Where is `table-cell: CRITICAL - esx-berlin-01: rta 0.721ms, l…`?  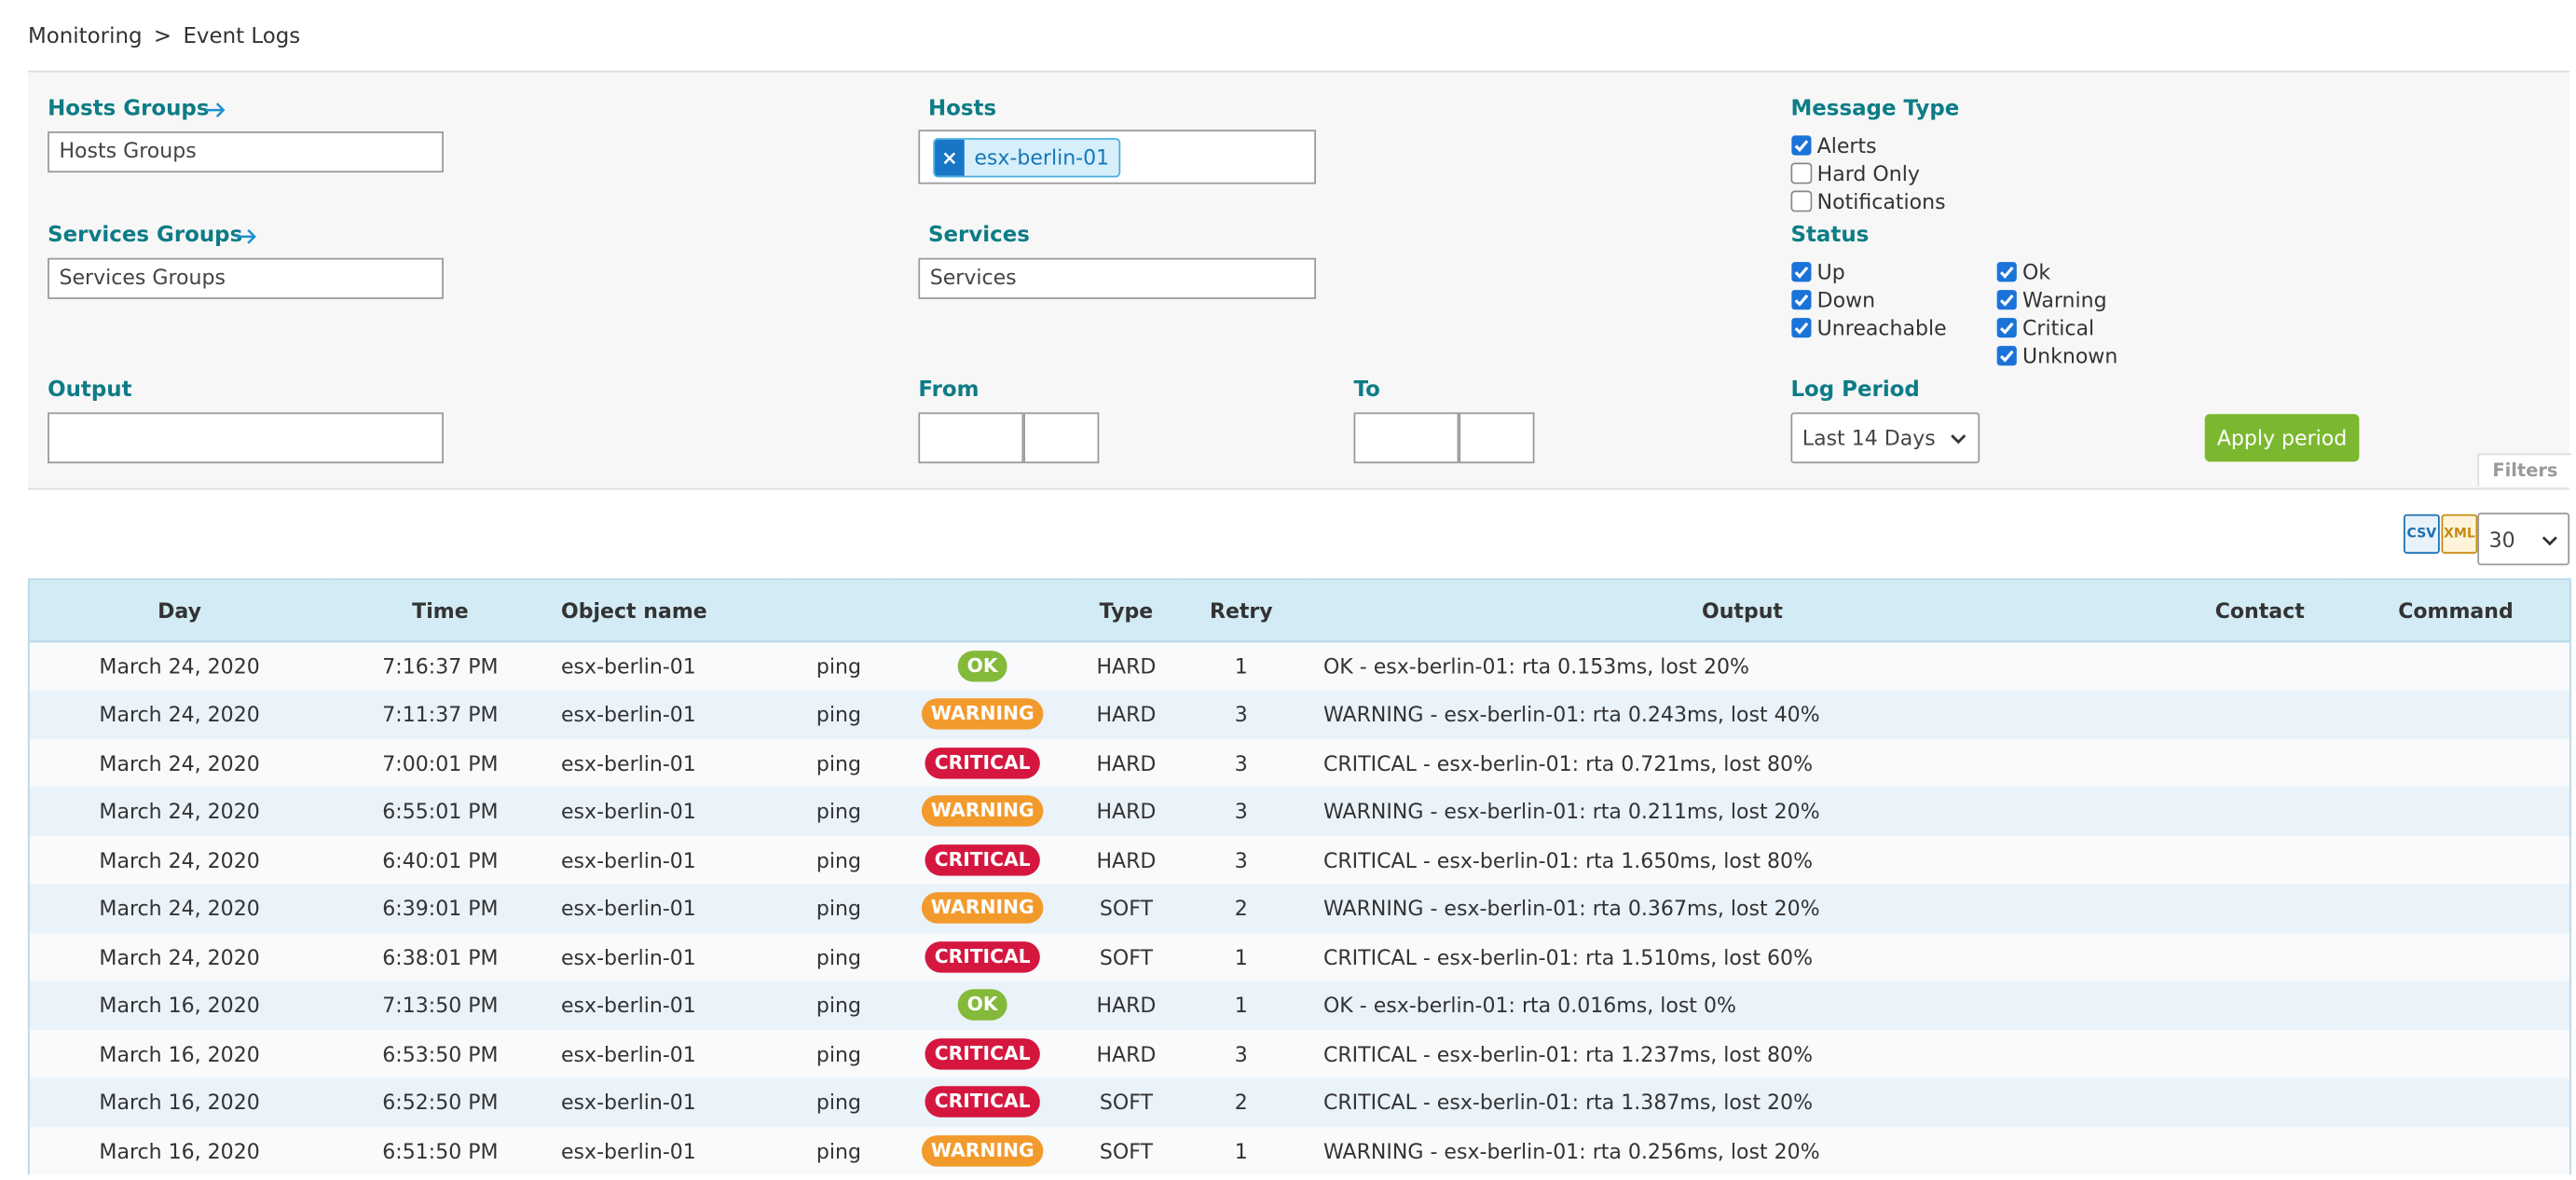
table-cell: CRITICAL - esx-berlin-01: rta 0.721ms, l… is located at coordinates (1568, 762).